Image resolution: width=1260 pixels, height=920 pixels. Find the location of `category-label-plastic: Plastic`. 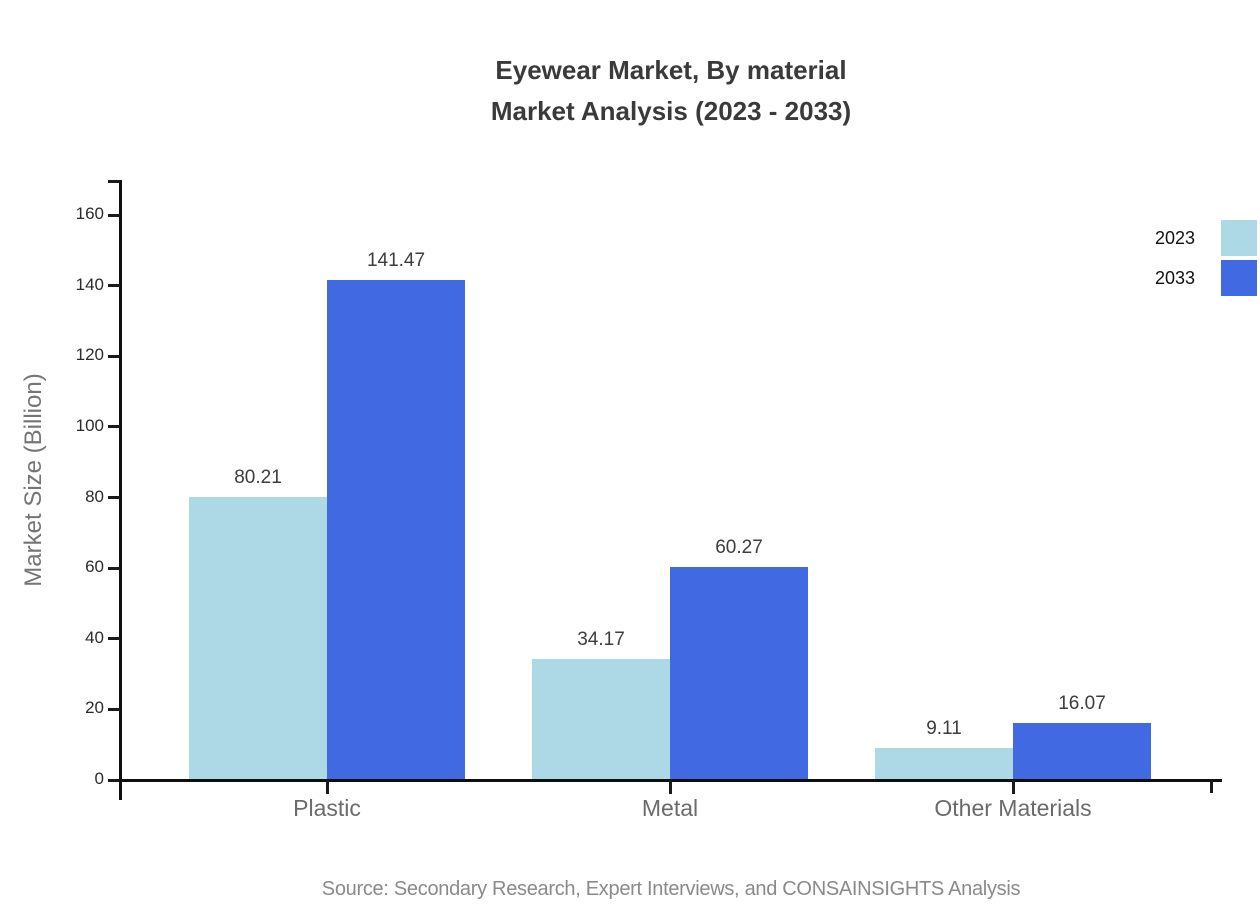

category-label-plastic: Plastic is located at coordinates (327, 808).